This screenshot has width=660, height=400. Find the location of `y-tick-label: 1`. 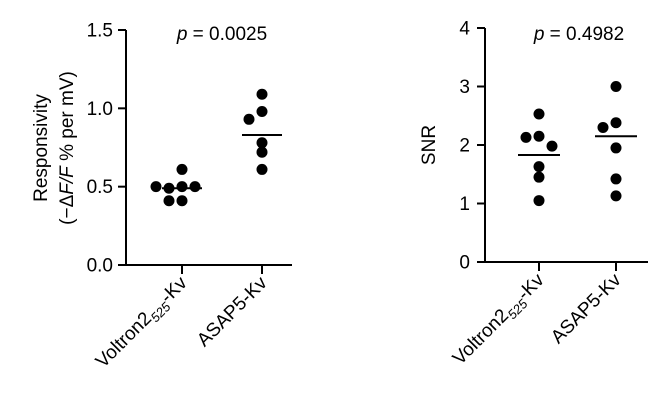

y-tick-label: 1 is located at coordinates (464, 204).